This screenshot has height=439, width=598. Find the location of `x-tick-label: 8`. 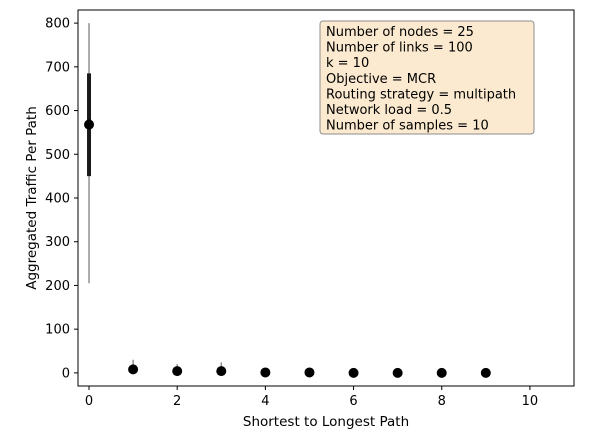

x-tick-label: 8 is located at coordinates (442, 401).